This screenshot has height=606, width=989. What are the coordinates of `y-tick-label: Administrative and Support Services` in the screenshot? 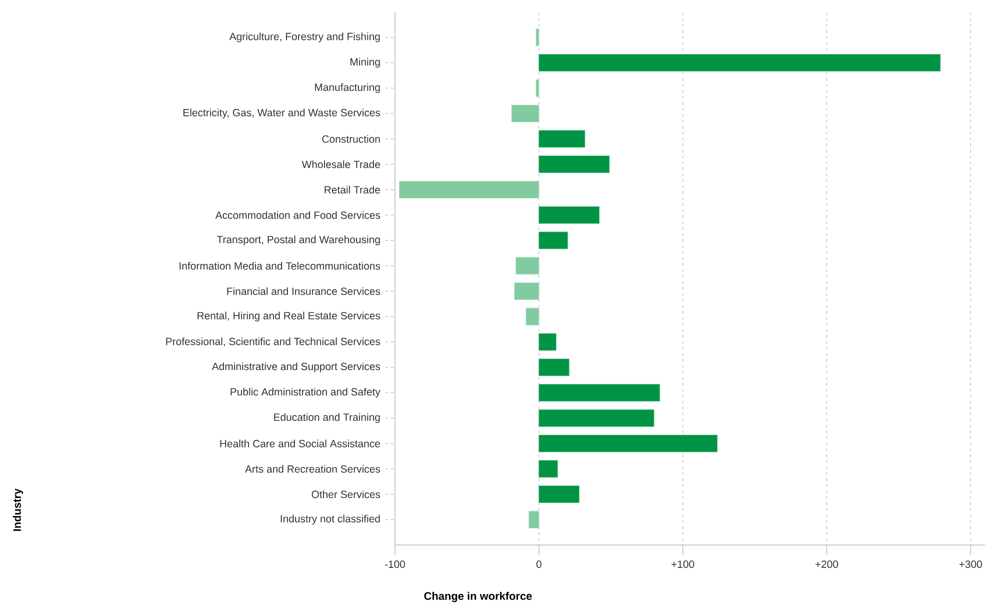 It's located at (296, 367).